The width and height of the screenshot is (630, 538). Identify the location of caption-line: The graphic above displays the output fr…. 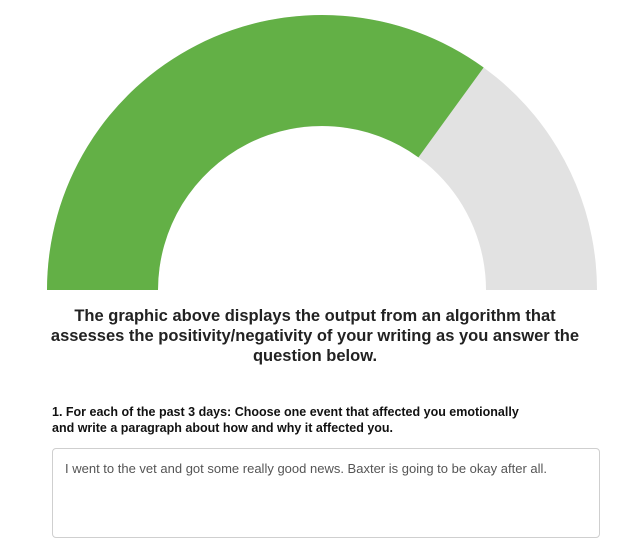
(315, 316).